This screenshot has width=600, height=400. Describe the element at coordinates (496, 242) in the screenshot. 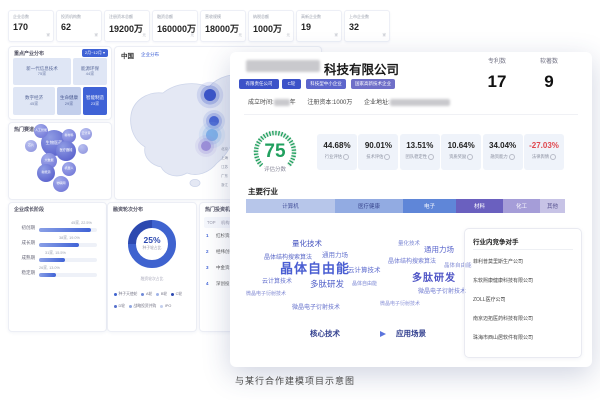

I see `competitors-title: 行业内竞争对手` at that location.